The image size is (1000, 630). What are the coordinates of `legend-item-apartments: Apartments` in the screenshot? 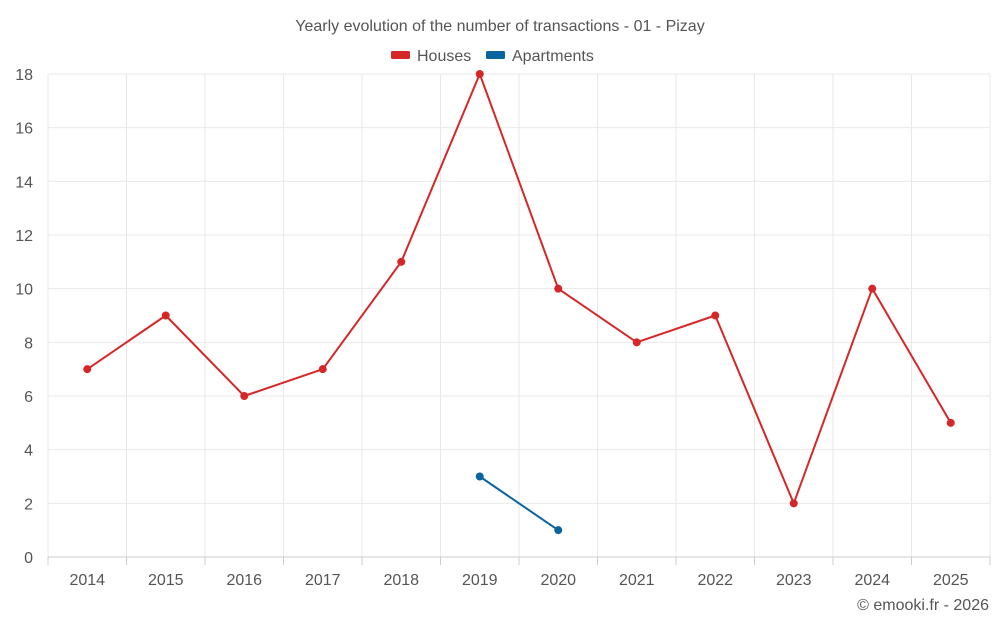 It's located at (540, 56).